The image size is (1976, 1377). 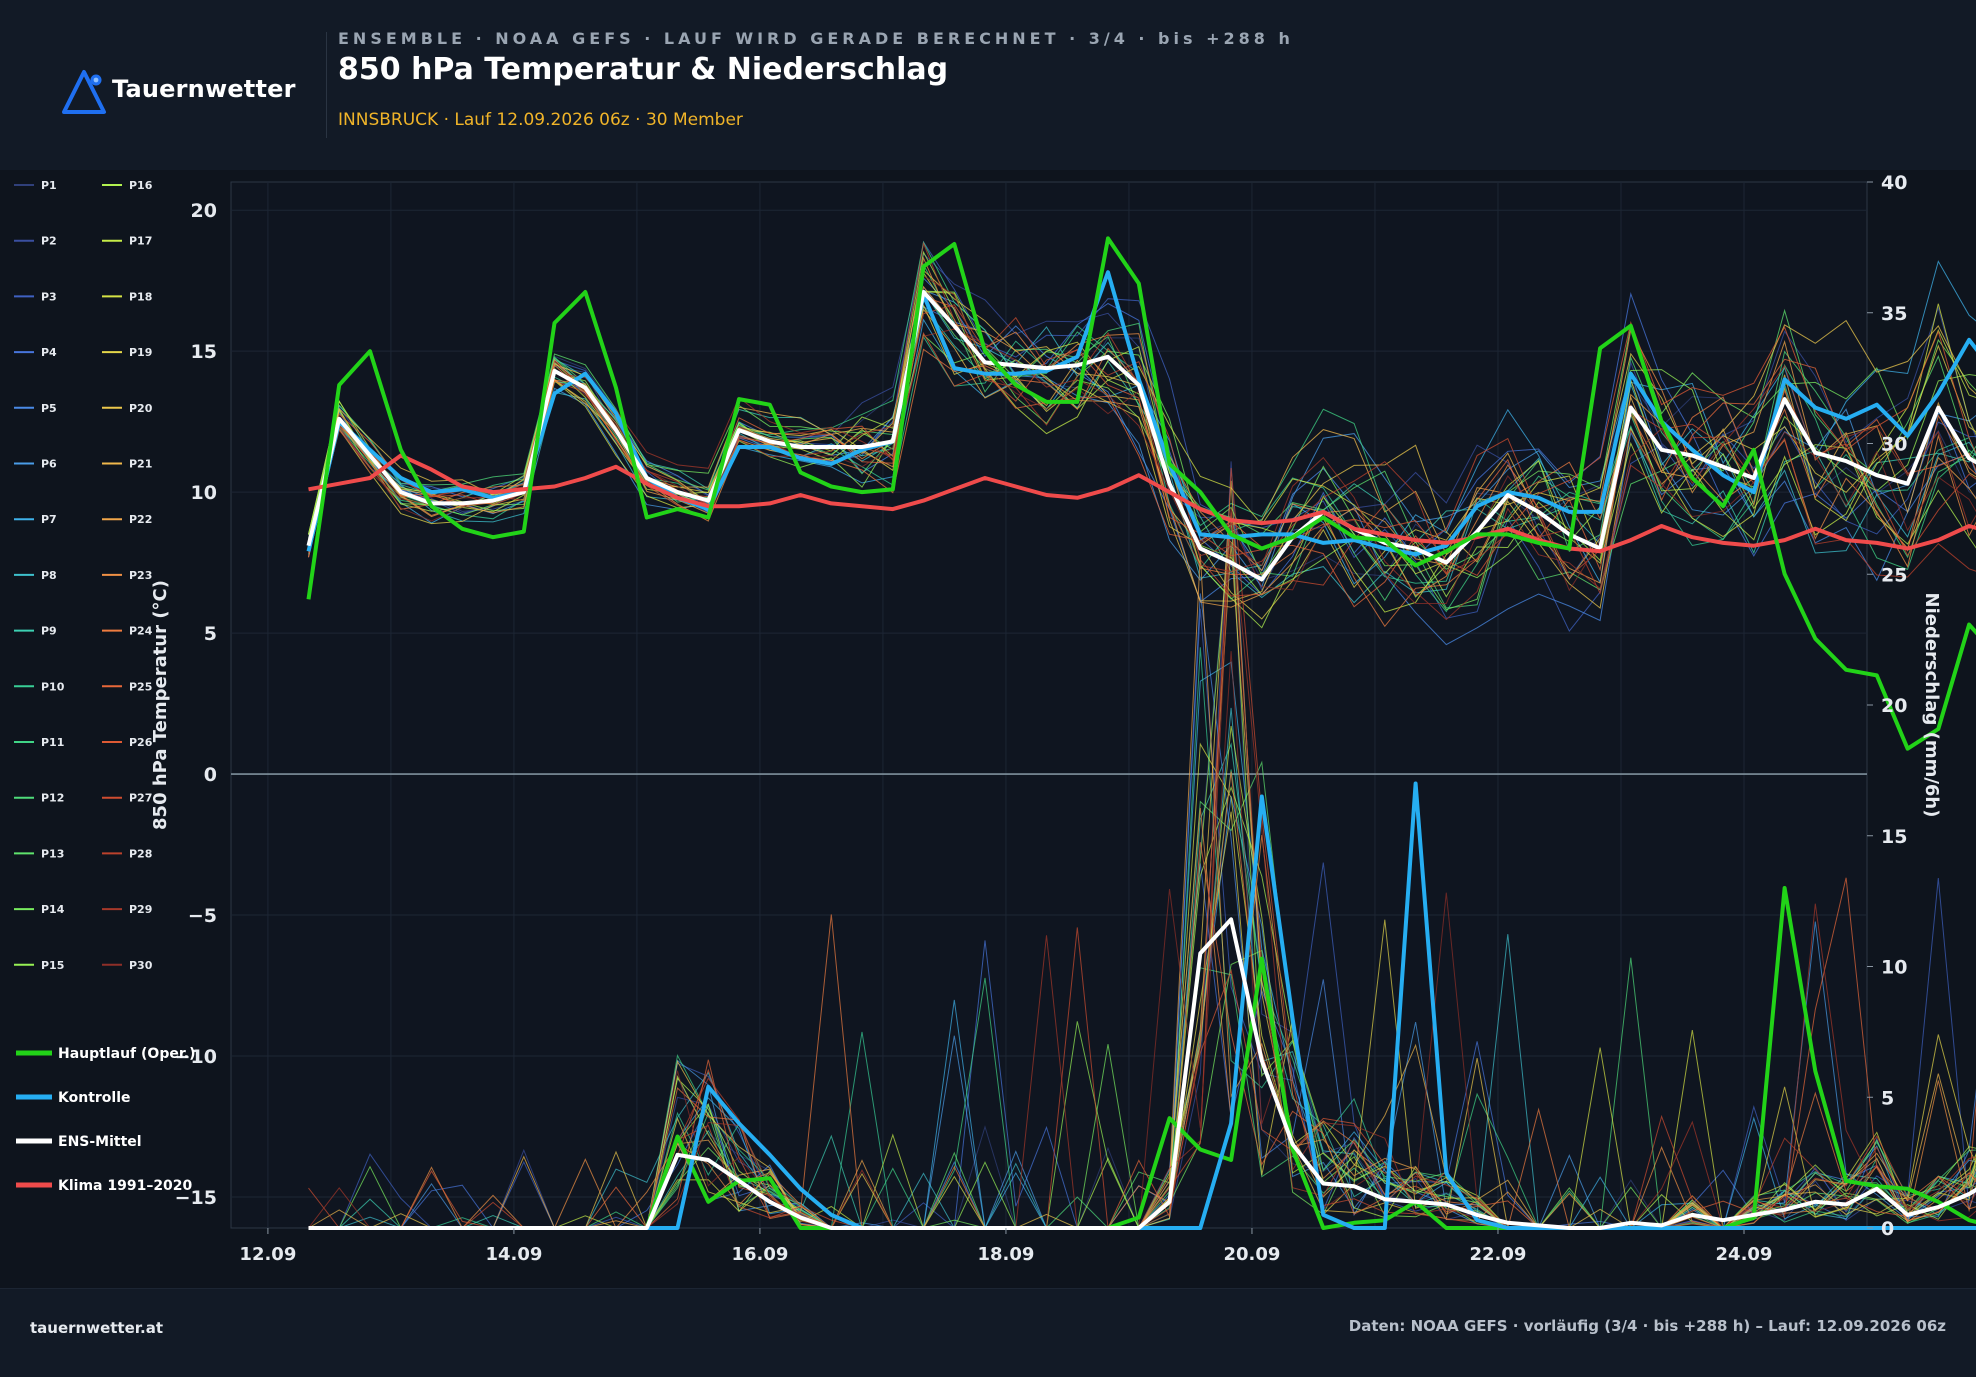 I want to click on y-tick-label: 20, so click(x=204, y=211).